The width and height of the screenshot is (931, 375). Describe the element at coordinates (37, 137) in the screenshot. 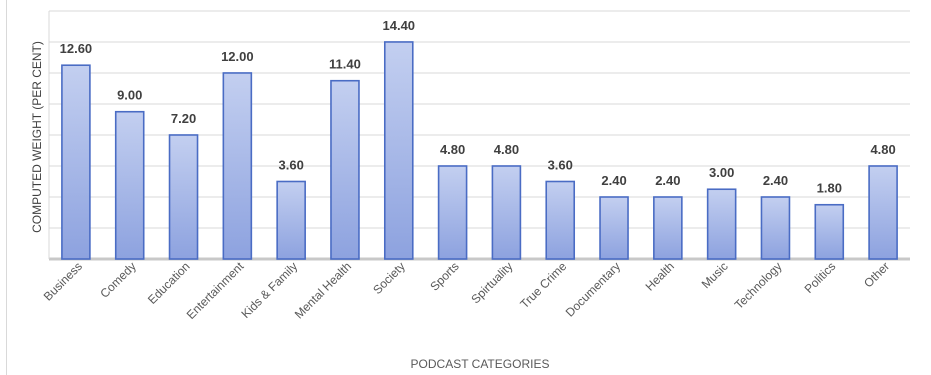

I see `y-axis-title: COMPUTED WEIGHT (PER CENT)` at that location.